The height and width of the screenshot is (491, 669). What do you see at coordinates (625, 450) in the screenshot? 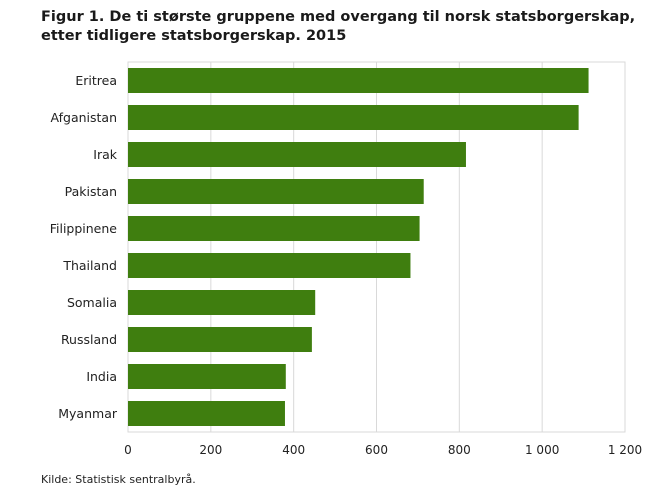
I see `x-tick-label: 1 200` at bounding box center [625, 450].